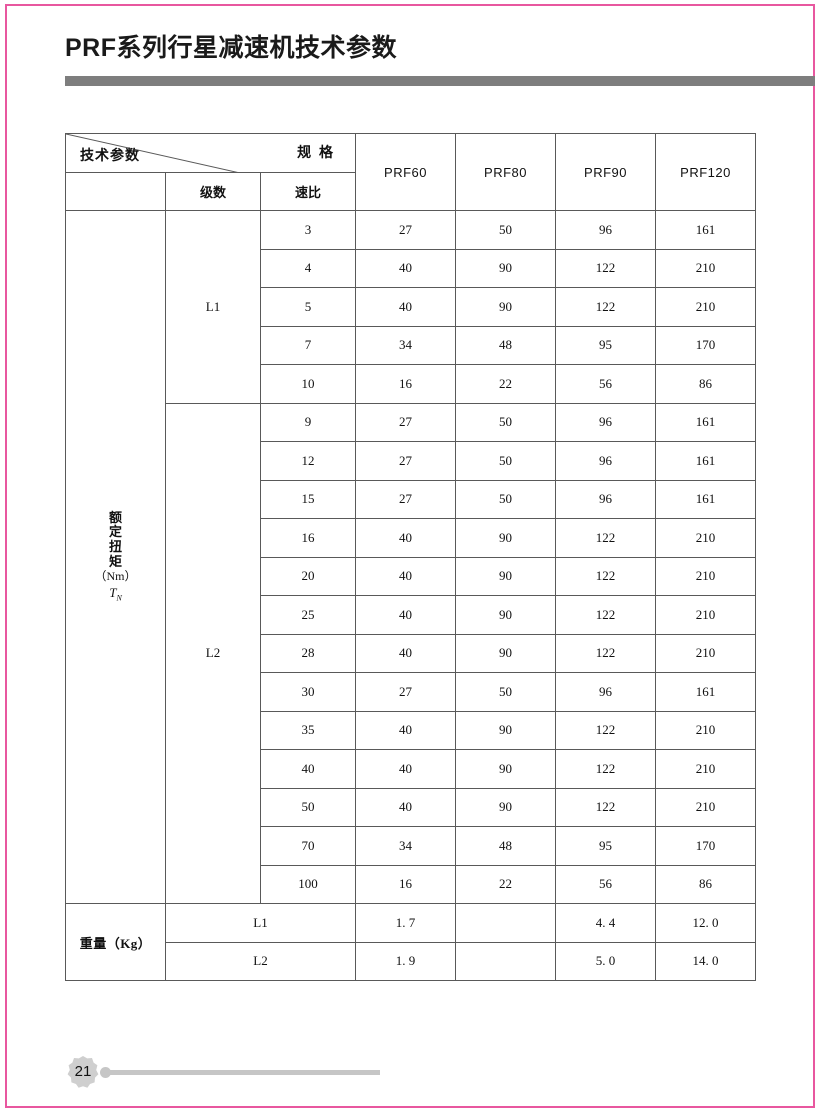  I want to click on torque-char-1: 额, so click(115, 517).